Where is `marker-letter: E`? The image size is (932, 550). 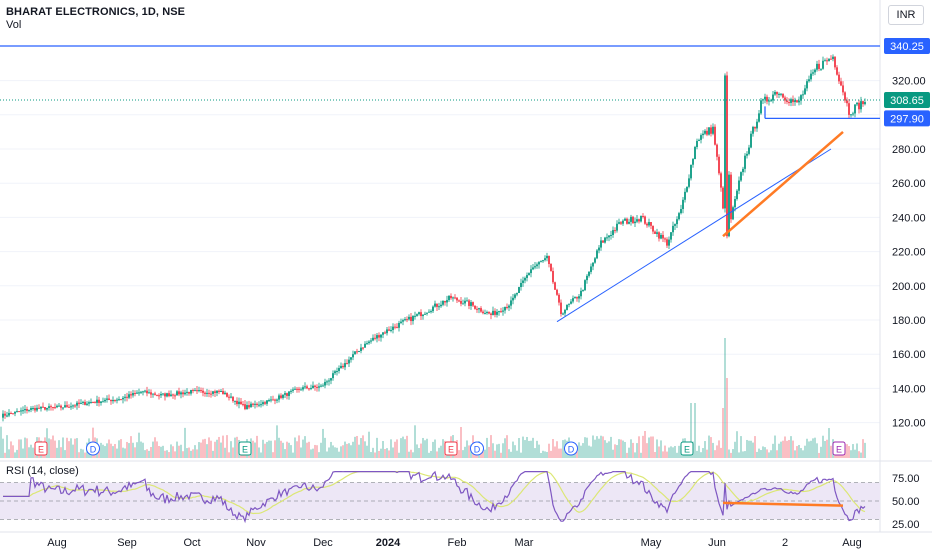
marker-letter: E is located at coordinates (245, 450).